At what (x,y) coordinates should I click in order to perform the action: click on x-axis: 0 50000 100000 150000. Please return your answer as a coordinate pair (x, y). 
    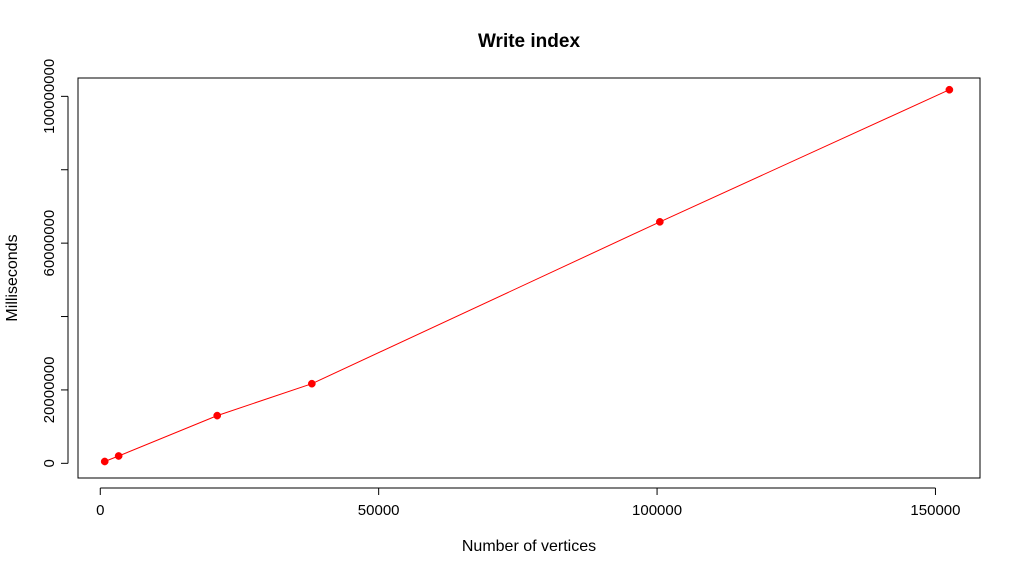
    Looking at the image, I should click on (528, 503).